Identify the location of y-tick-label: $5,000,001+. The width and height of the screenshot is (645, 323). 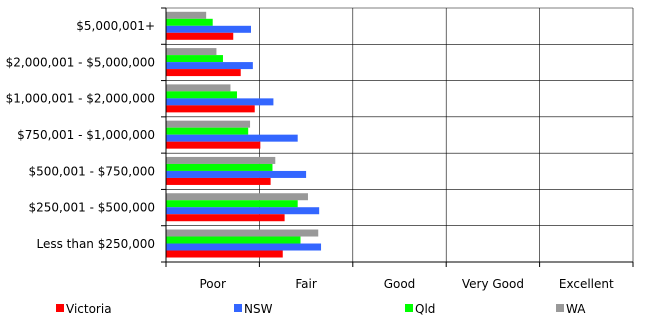
(115, 26).